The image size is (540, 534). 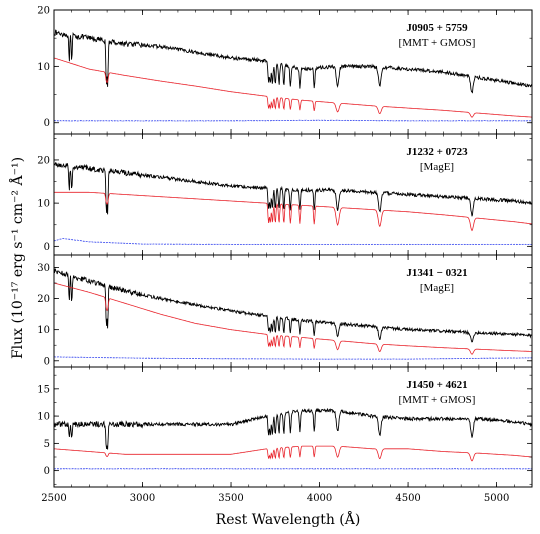 What do you see at coordinates (436, 385) in the screenshot?
I see `object-name-label: J1450 + 4621` at bounding box center [436, 385].